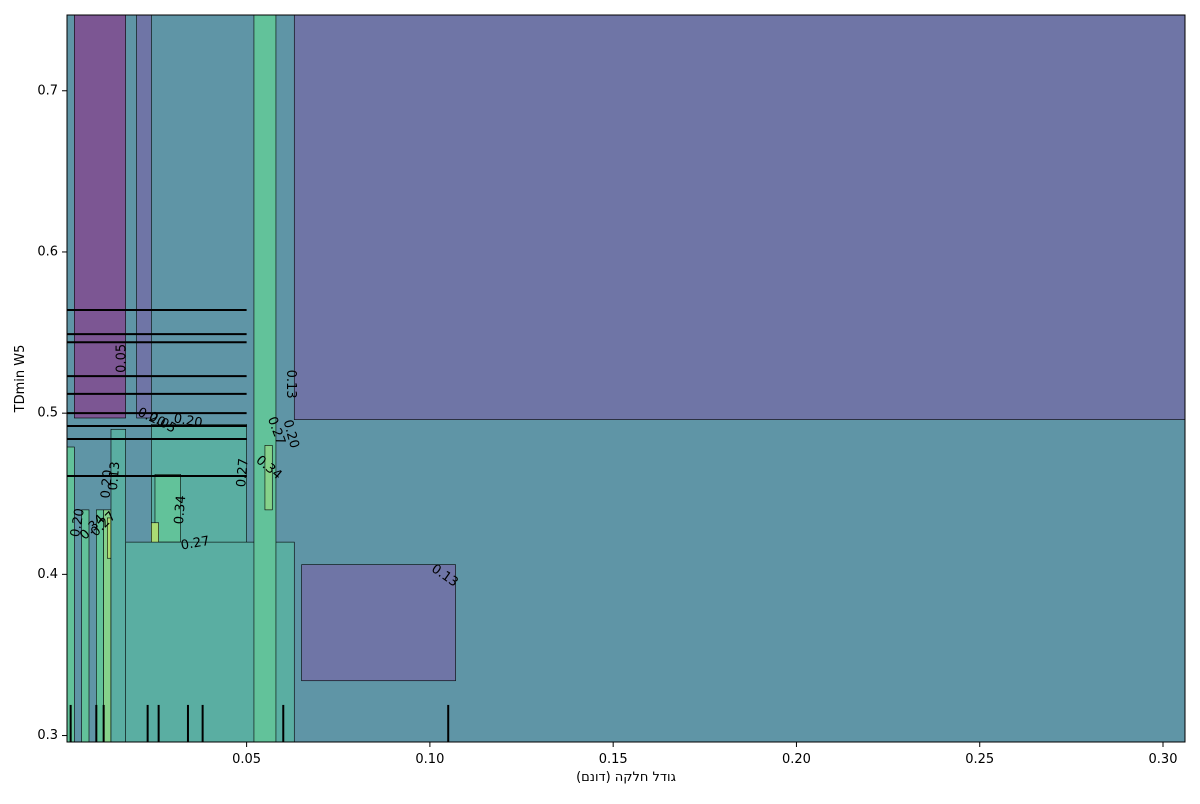 This screenshot has height=804, width=1200. Describe the element at coordinates (47, 574) in the screenshot. I see `y-tick-label: 0.4` at that location.